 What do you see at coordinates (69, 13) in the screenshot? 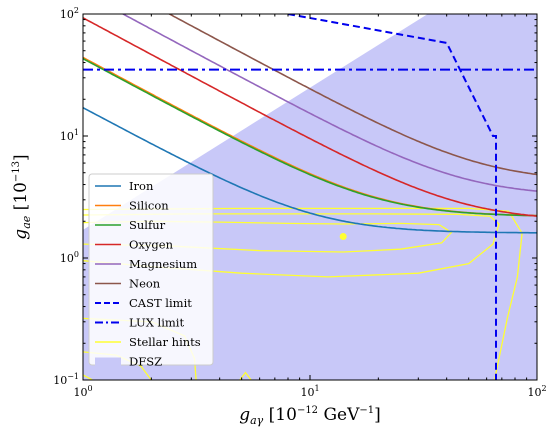
I see `y-tick-label: 10²` at bounding box center [69, 13].